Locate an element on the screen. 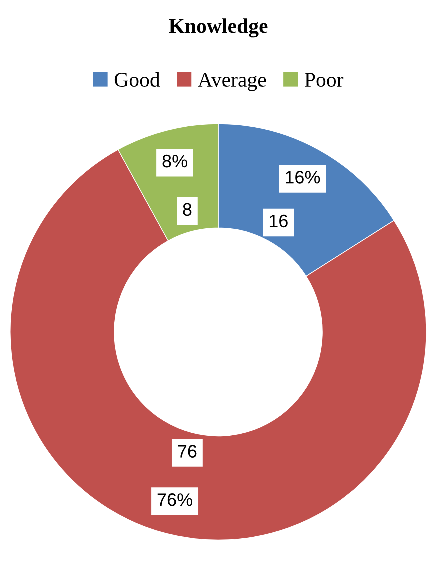  text: 76% is located at coordinates (175, 500).